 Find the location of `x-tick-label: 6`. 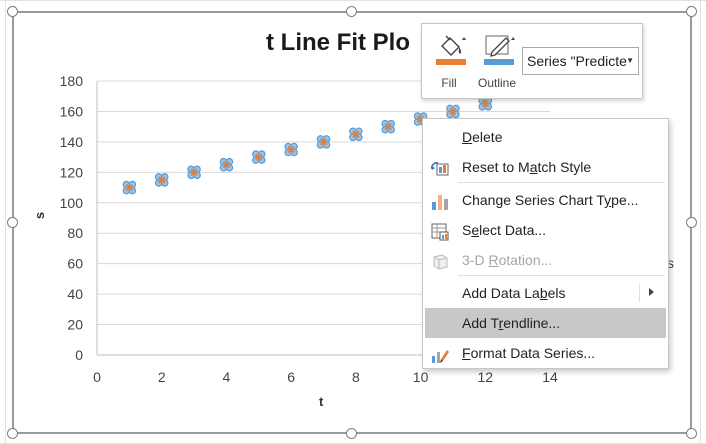

x-tick-label: 6 is located at coordinates (291, 377).